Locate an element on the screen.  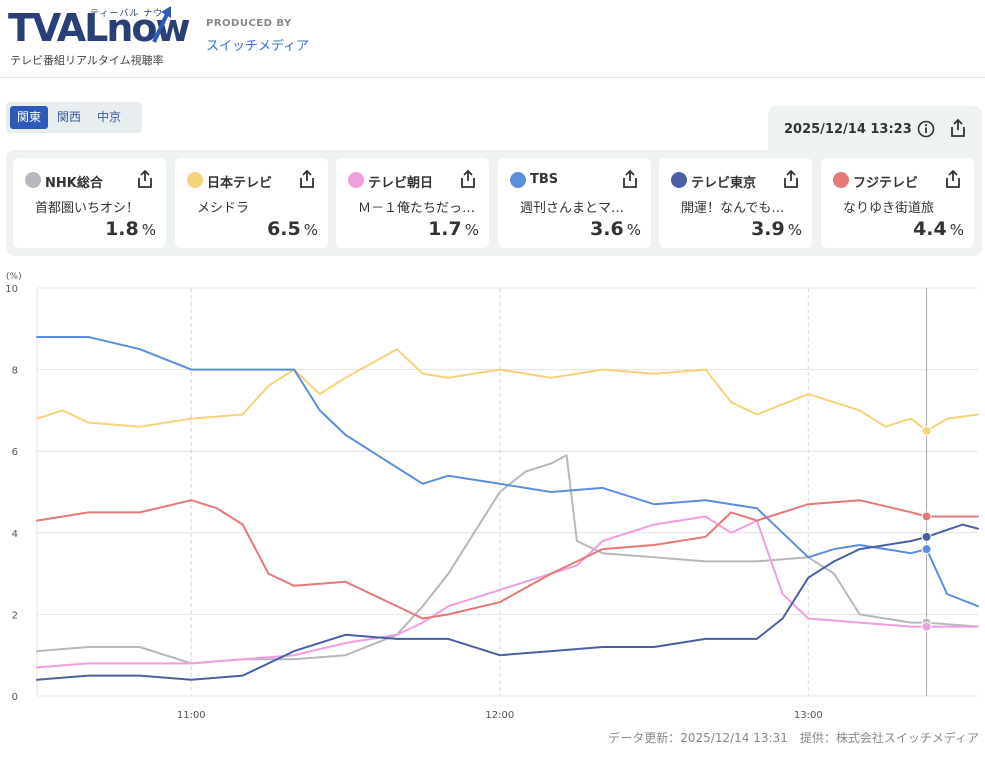
y-tick-label: 0 is located at coordinates (15, 697).